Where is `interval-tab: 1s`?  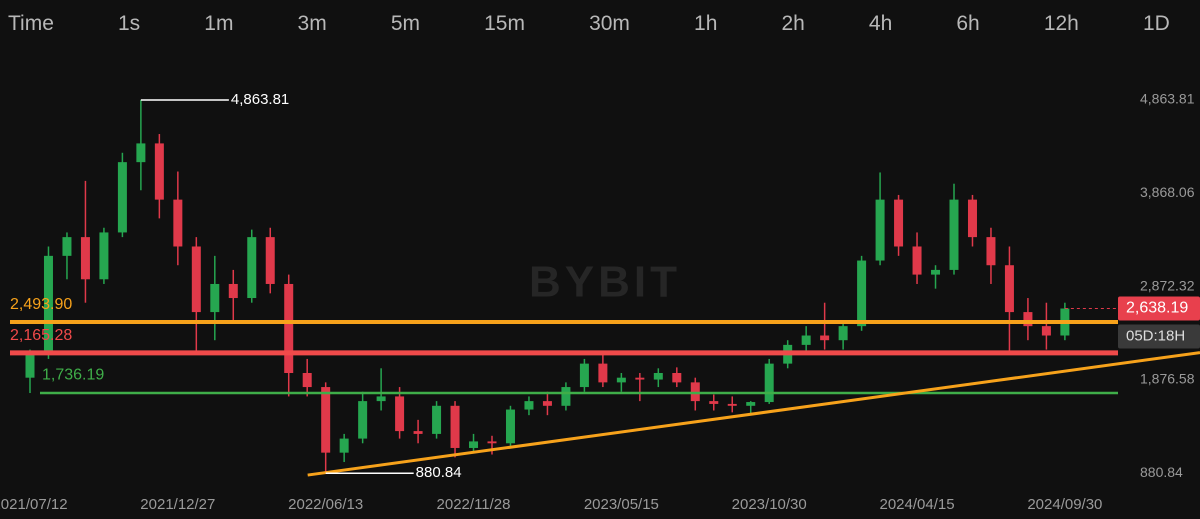
interval-tab: 1s is located at coordinates (129, 23).